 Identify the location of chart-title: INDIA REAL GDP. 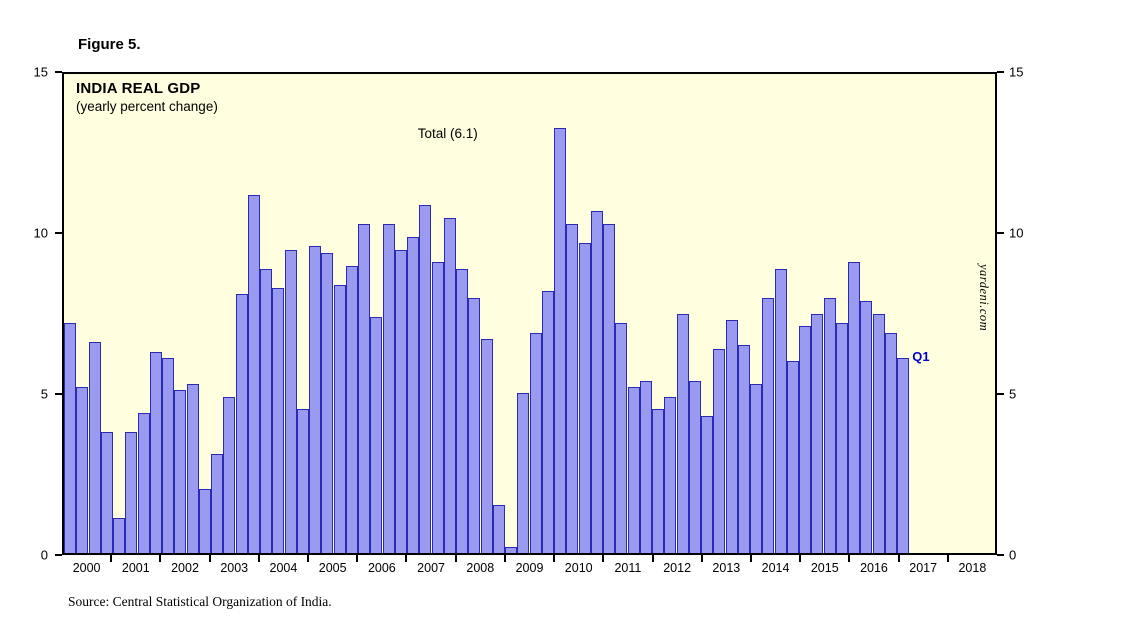
(138, 88).